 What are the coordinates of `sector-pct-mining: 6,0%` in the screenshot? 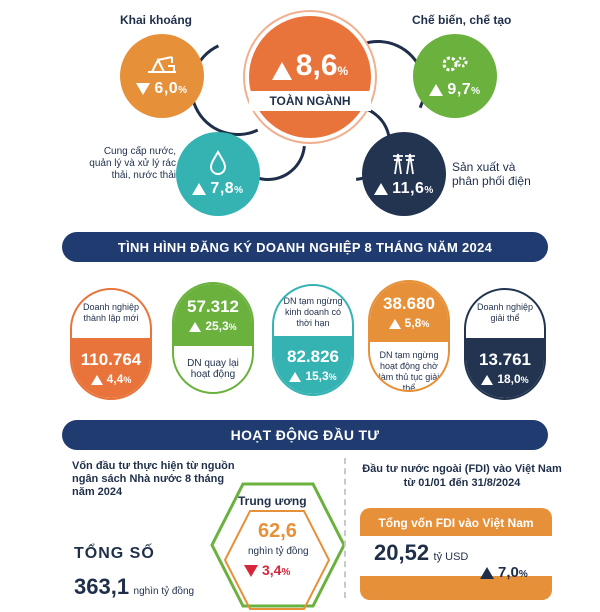 It's located at (161, 89).